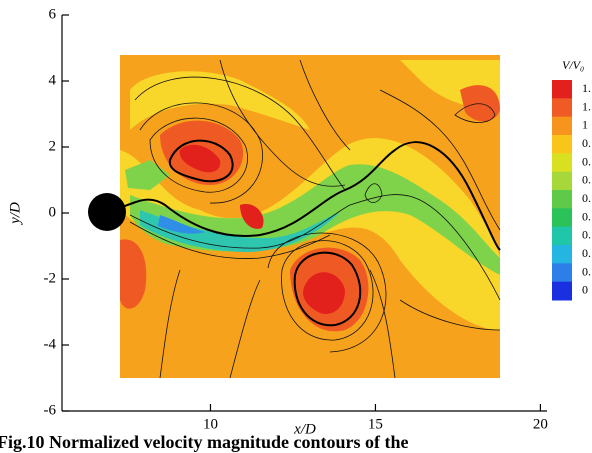  What do you see at coordinates (53, 212) in the screenshot?
I see `y-tick-label: 0` at bounding box center [53, 212].